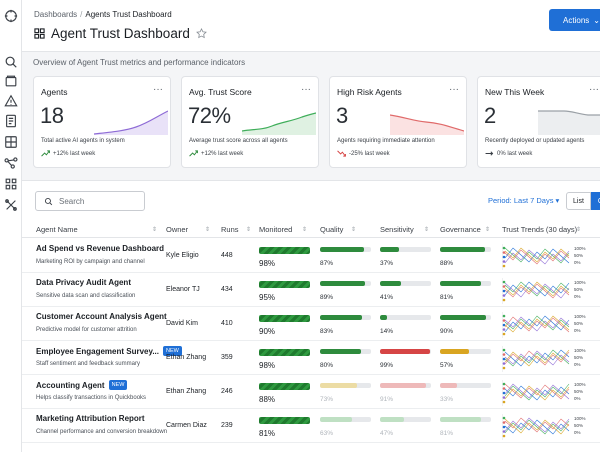 The image size is (600, 452). Describe the element at coordinates (386, 141) in the screenshot. I see `card-description: Agents requiring immediate attention` at that location.